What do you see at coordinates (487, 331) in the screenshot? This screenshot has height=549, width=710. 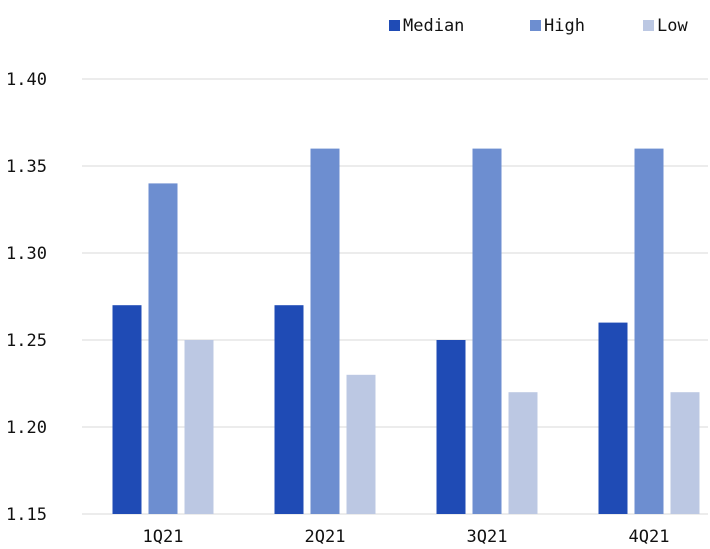 I see `bar-high-3q21` at bounding box center [487, 331].